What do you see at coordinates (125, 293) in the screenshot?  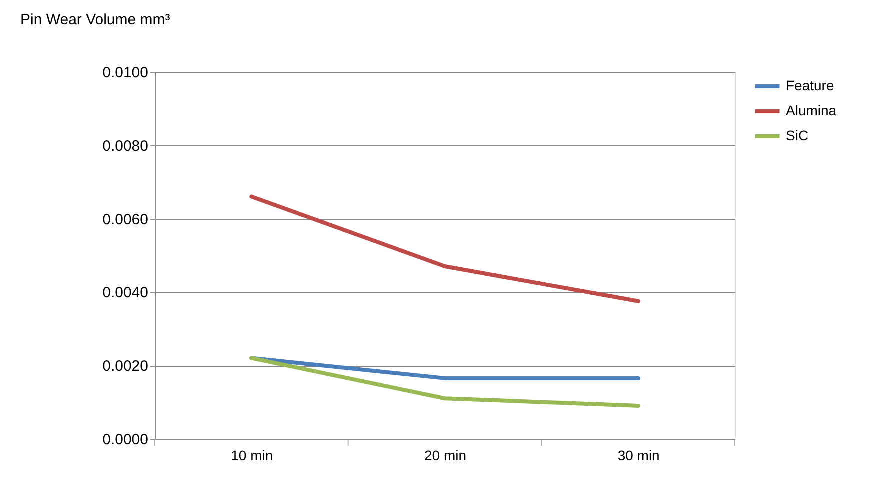 I see `y-tick-label: 0.0040` at bounding box center [125, 293].